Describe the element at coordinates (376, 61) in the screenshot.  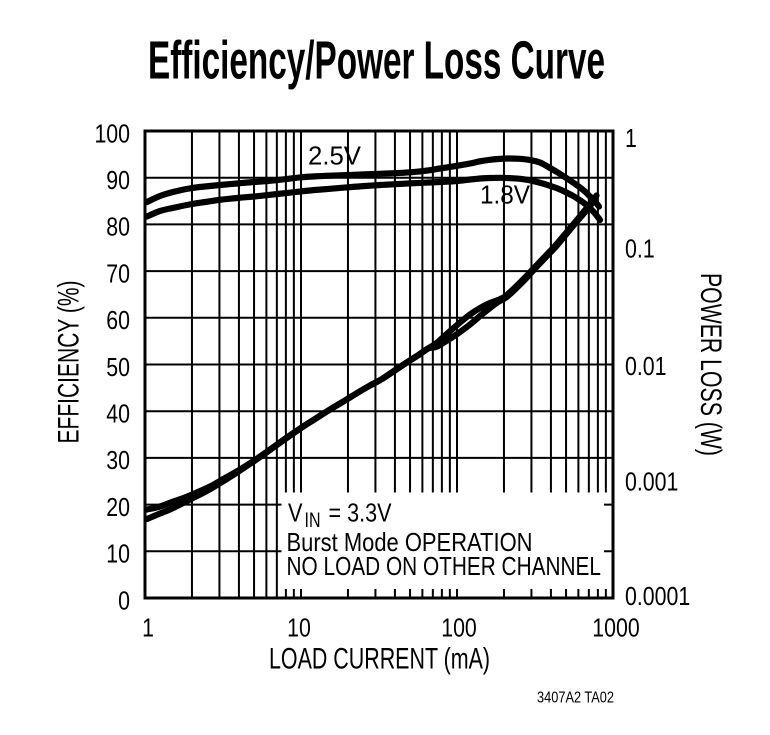
I see `svg-text: Efficiency/Power Loss Curve` at that location.